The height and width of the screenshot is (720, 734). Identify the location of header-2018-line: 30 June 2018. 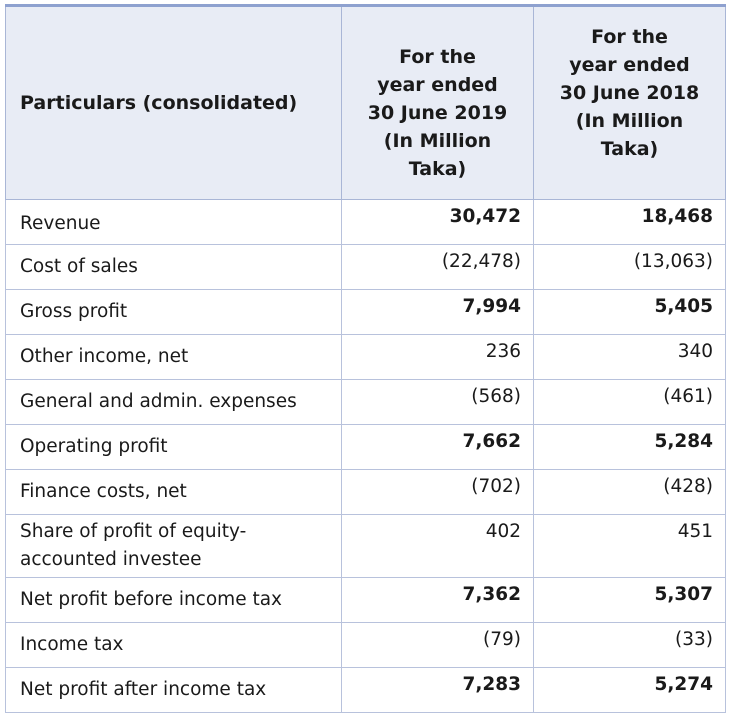
(629, 93).